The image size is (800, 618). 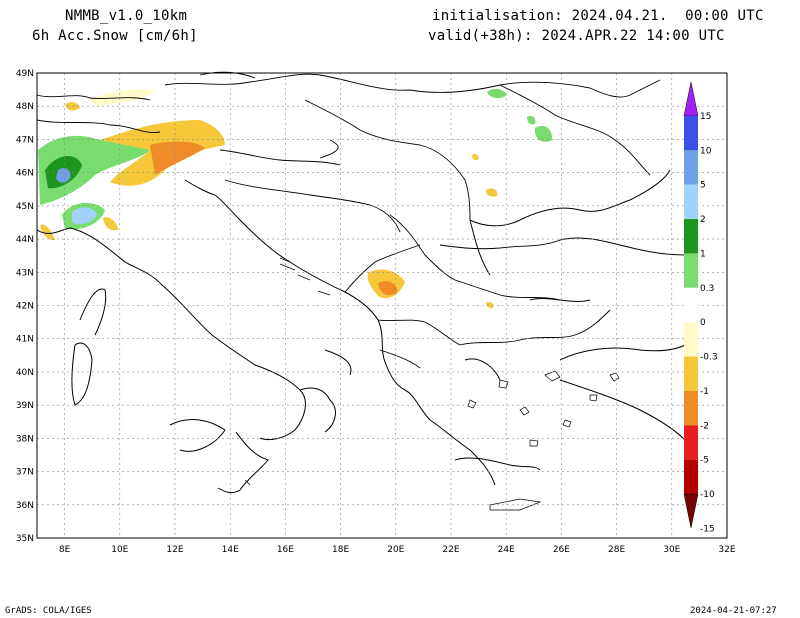 I want to click on lon-label: 32E, so click(x=726, y=550).